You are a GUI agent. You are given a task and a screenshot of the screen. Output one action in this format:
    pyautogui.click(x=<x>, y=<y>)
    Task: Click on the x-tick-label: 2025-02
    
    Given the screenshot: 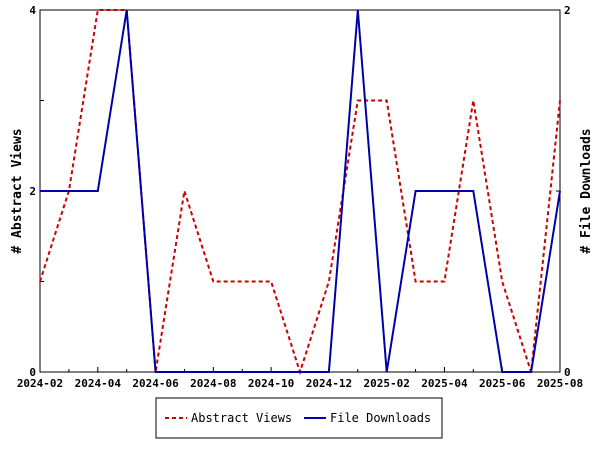 What is the action you would take?
    pyautogui.click(x=386, y=383)
    